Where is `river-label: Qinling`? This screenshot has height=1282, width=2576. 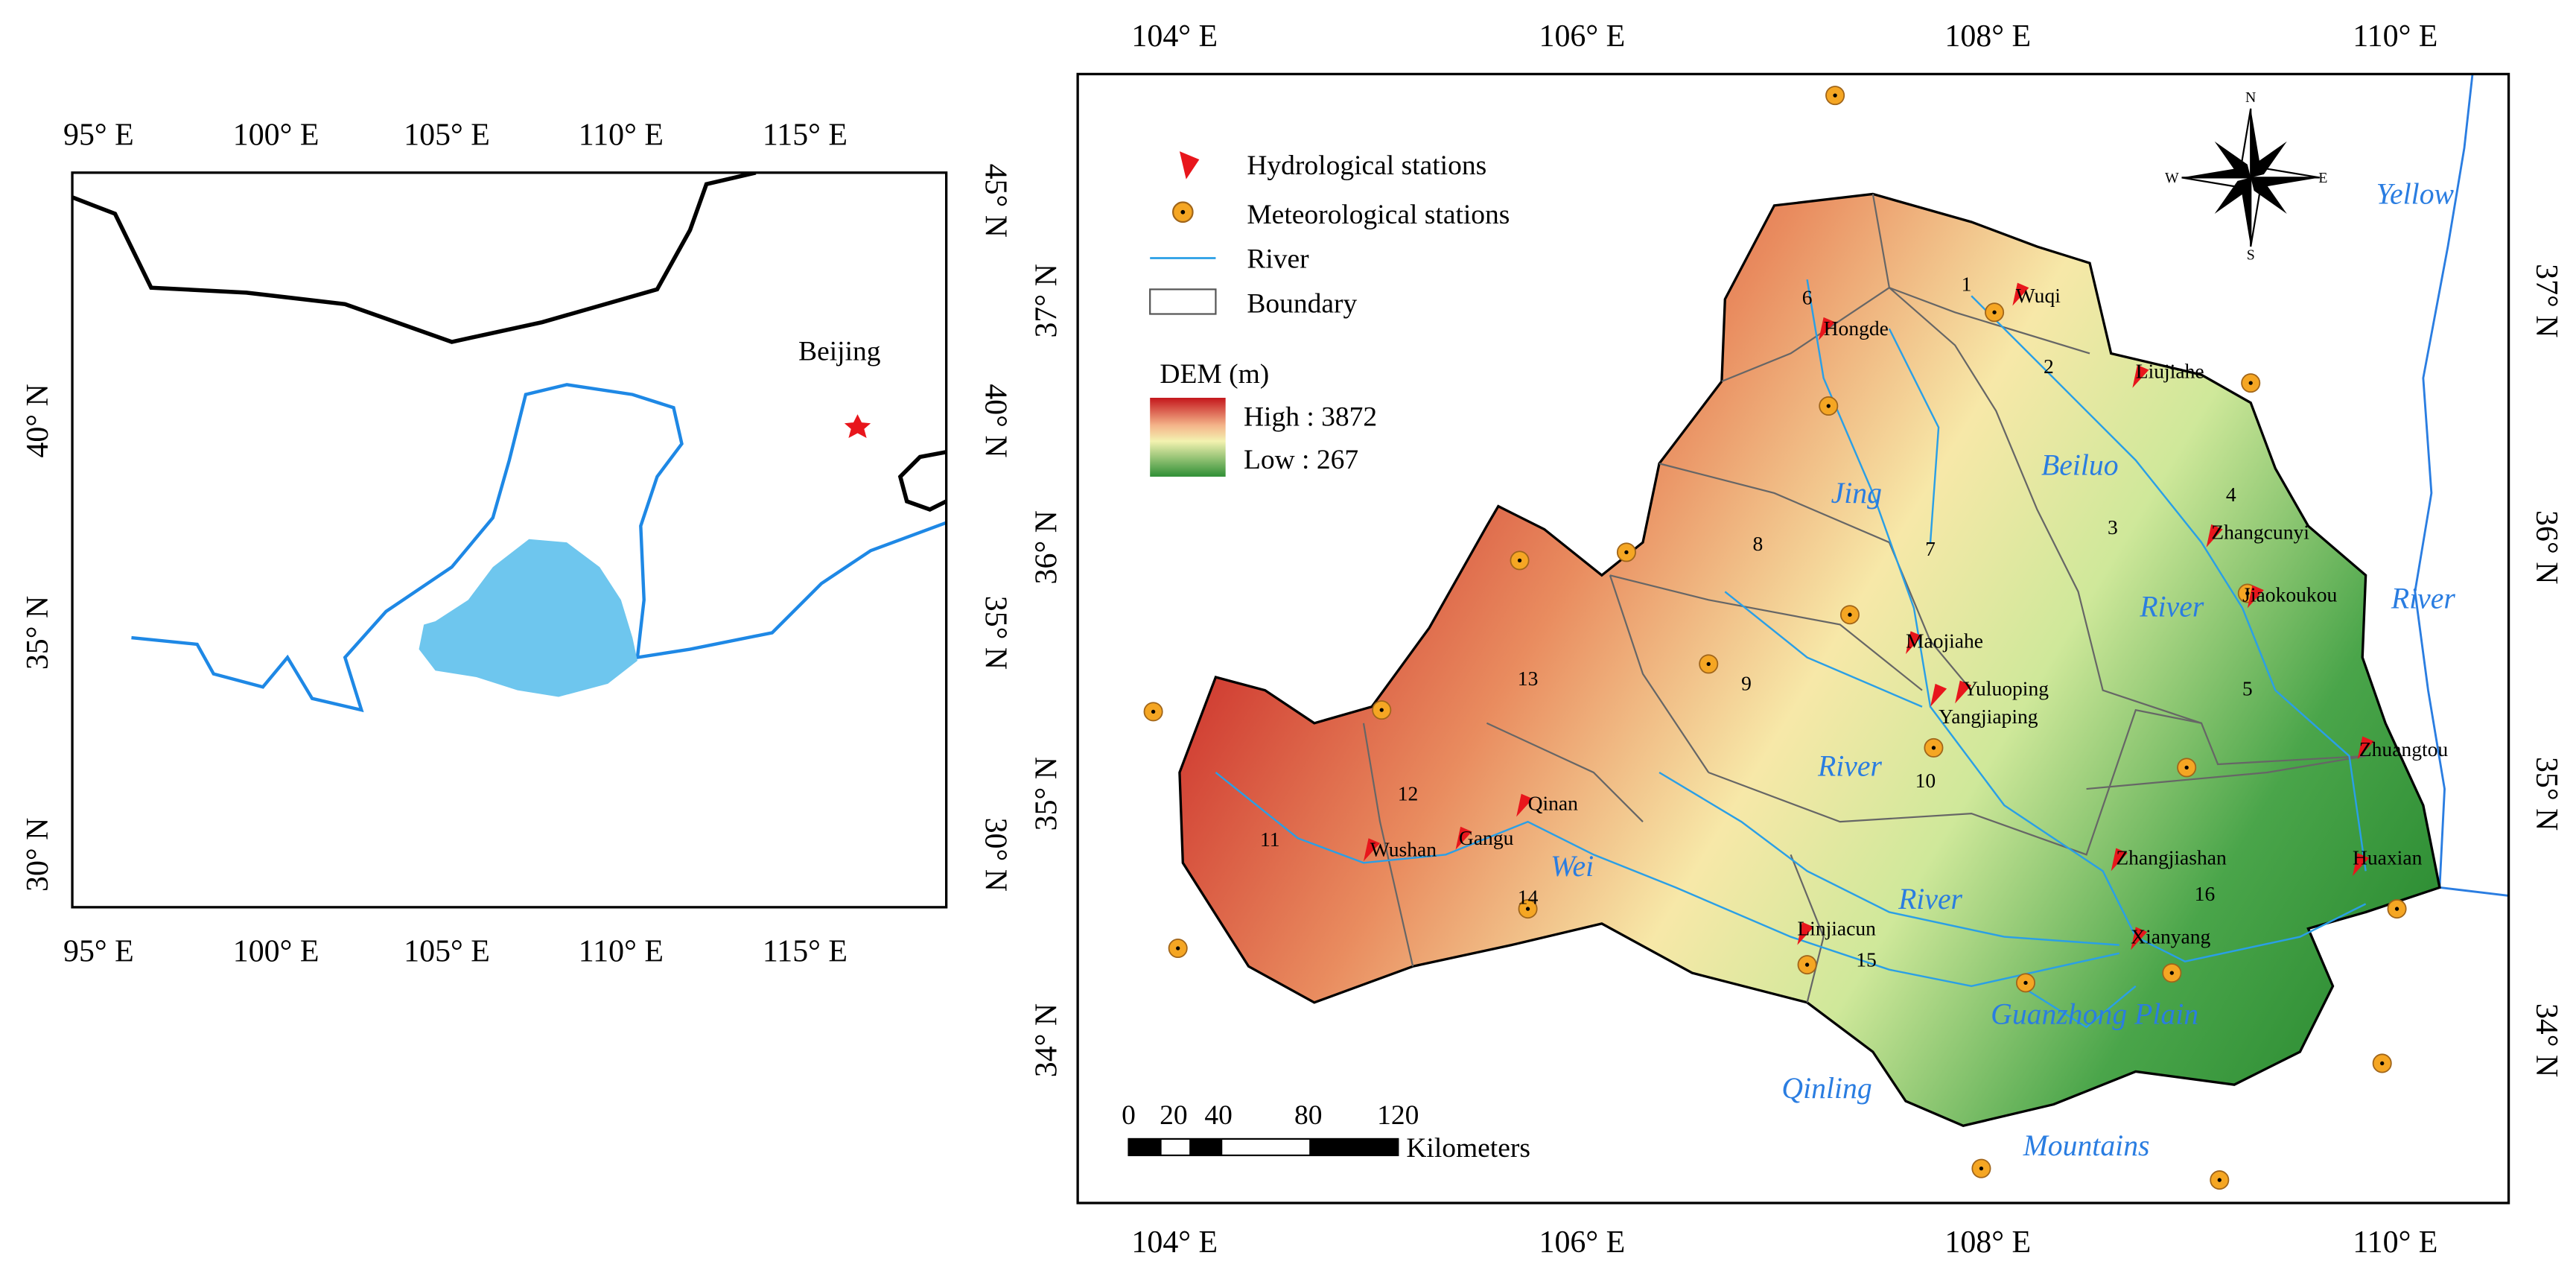
river-label: Qinling is located at coordinates (1826, 1088).